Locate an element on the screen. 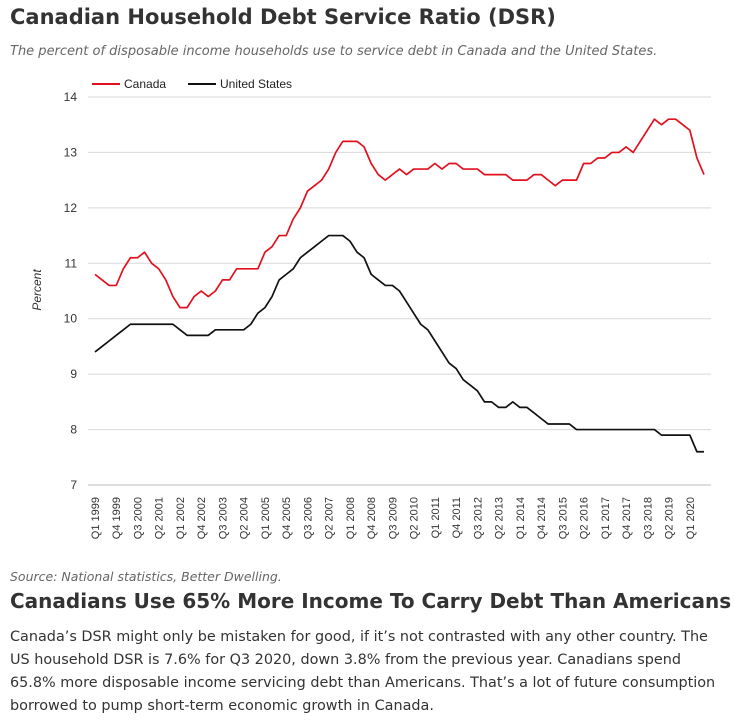 Image resolution: width=734 pixels, height=726 pixels. y-tick-label: 14 is located at coordinates (71, 97).